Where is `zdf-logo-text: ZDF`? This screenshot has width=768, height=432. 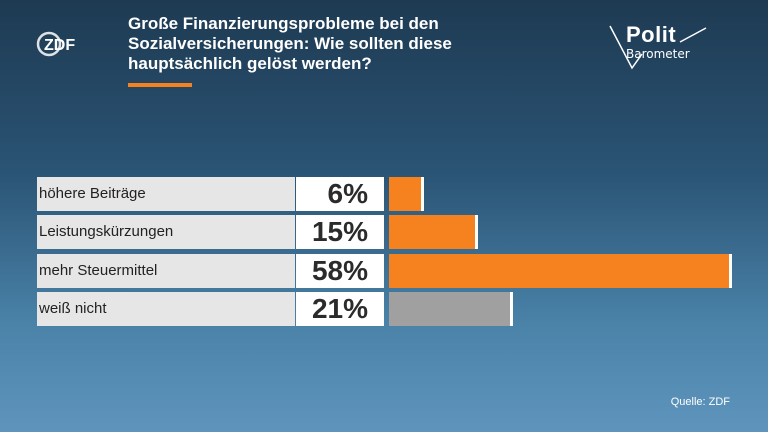 zdf-logo-text: ZDF is located at coordinates (59, 45).